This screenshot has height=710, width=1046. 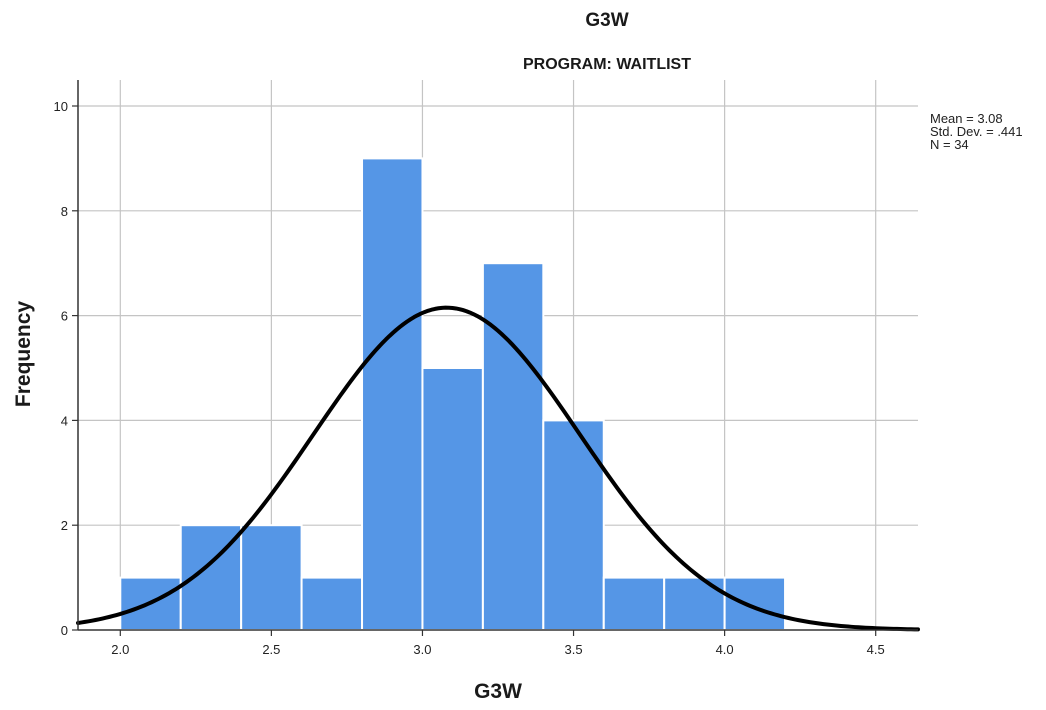 What do you see at coordinates (120, 649) in the screenshot?
I see `x-tick-label: 2.0` at bounding box center [120, 649].